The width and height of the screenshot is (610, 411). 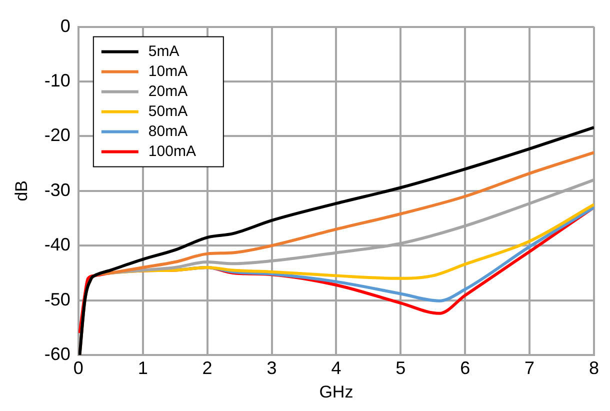 What do you see at coordinates (271, 368) in the screenshot?
I see `x-tick-label: 3` at bounding box center [271, 368].